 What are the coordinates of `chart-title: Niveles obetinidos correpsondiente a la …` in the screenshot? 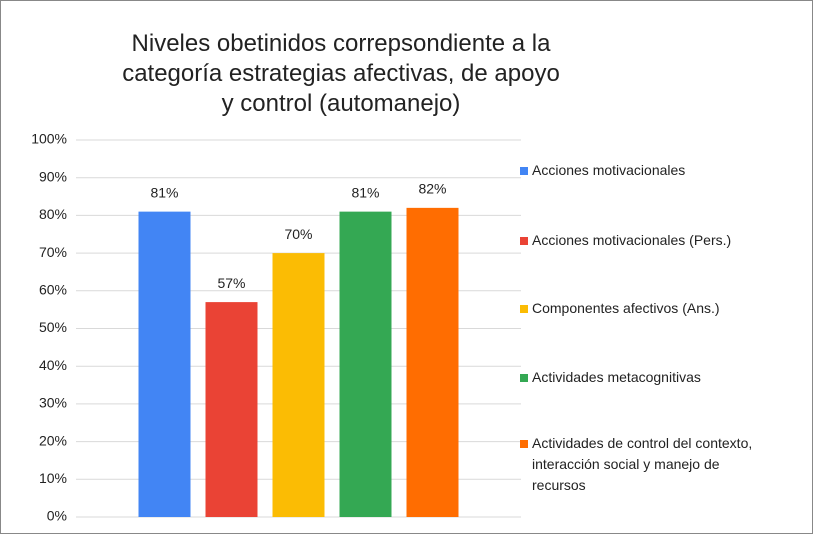 It's located at (341, 73).